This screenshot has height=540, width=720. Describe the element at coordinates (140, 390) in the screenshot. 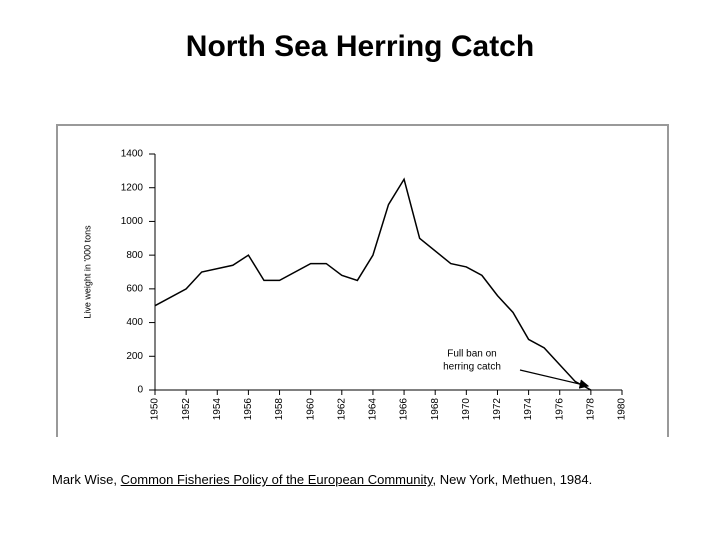

I see `y-tick-label: 0` at that location.